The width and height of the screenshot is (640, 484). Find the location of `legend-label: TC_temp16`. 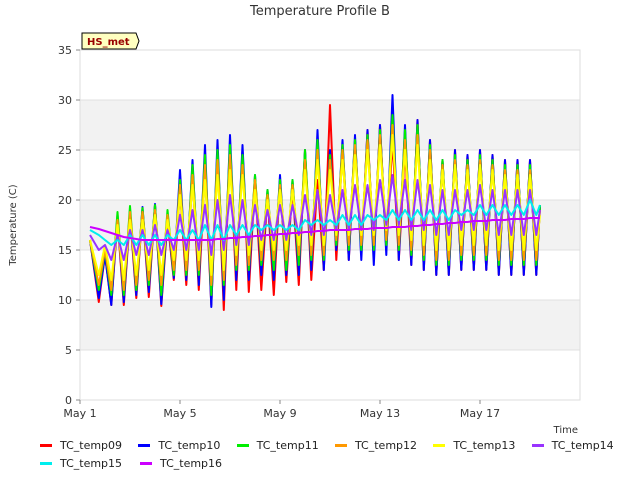

legend-label: TC_temp16 is located at coordinates (191, 463).